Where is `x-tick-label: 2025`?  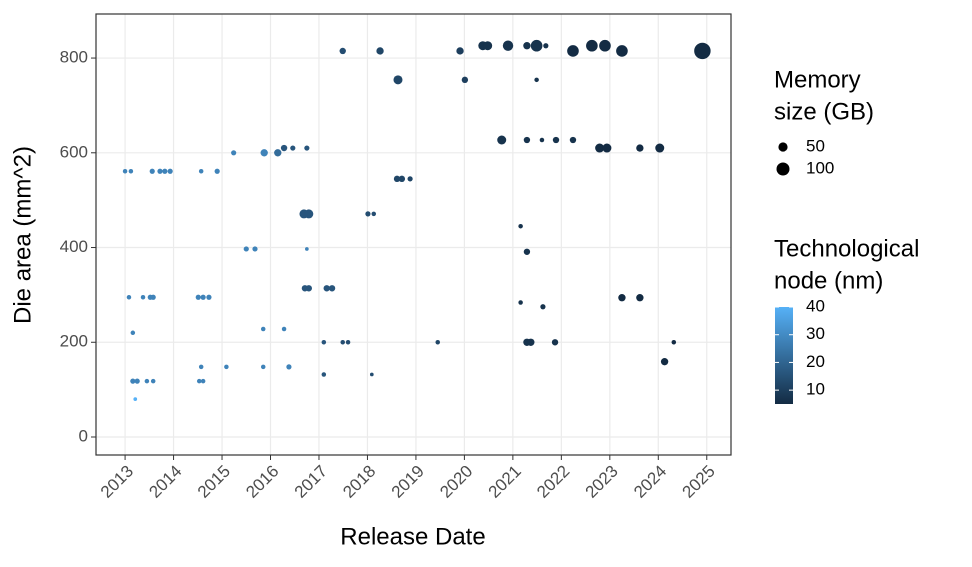 x-tick-label: 2025 is located at coordinates (699, 482).